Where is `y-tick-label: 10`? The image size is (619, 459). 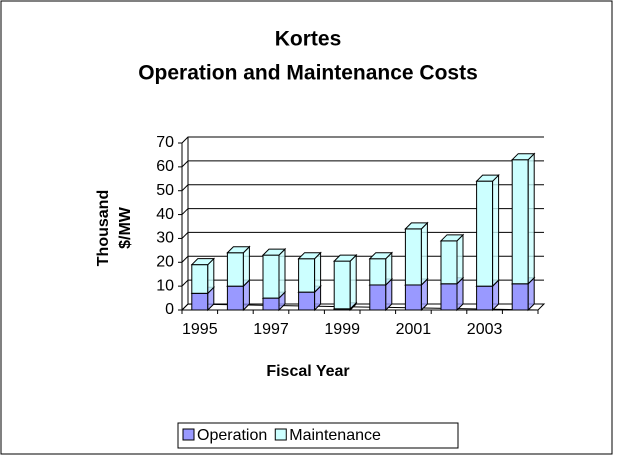
y-tick-label: 10 is located at coordinates (165, 285).